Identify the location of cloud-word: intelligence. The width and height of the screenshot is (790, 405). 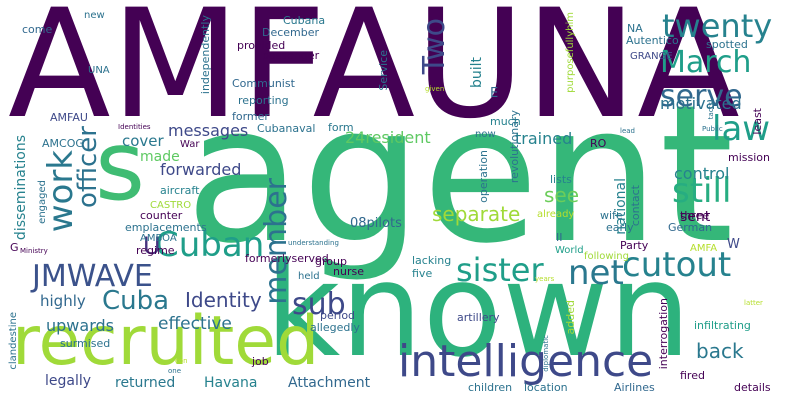
(526, 361).